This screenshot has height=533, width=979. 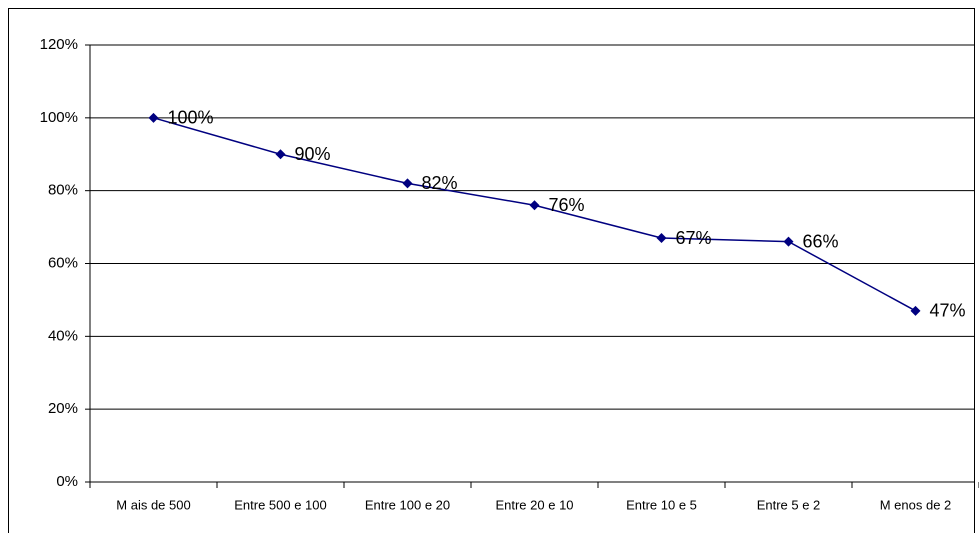 What do you see at coordinates (789, 504) in the screenshot?
I see `x-tick-label: Entre 5 e 2` at bounding box center [789, 504].